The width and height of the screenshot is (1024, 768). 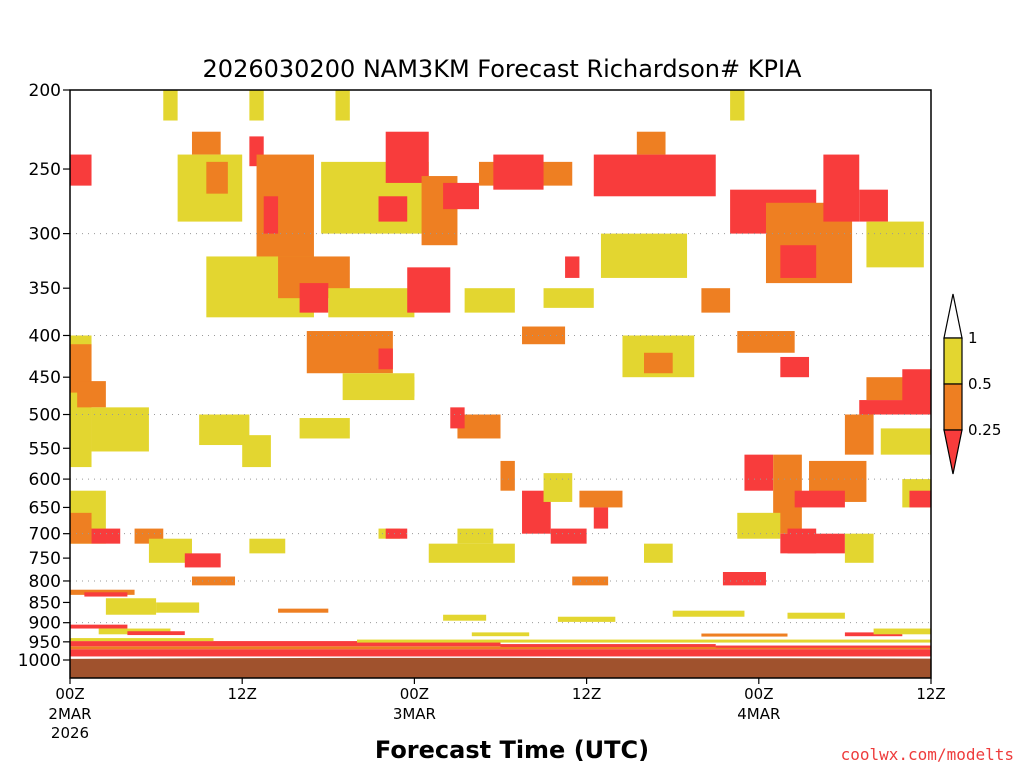 I want to click on y-tick-label-350: 350, so click(x=45, y=289).